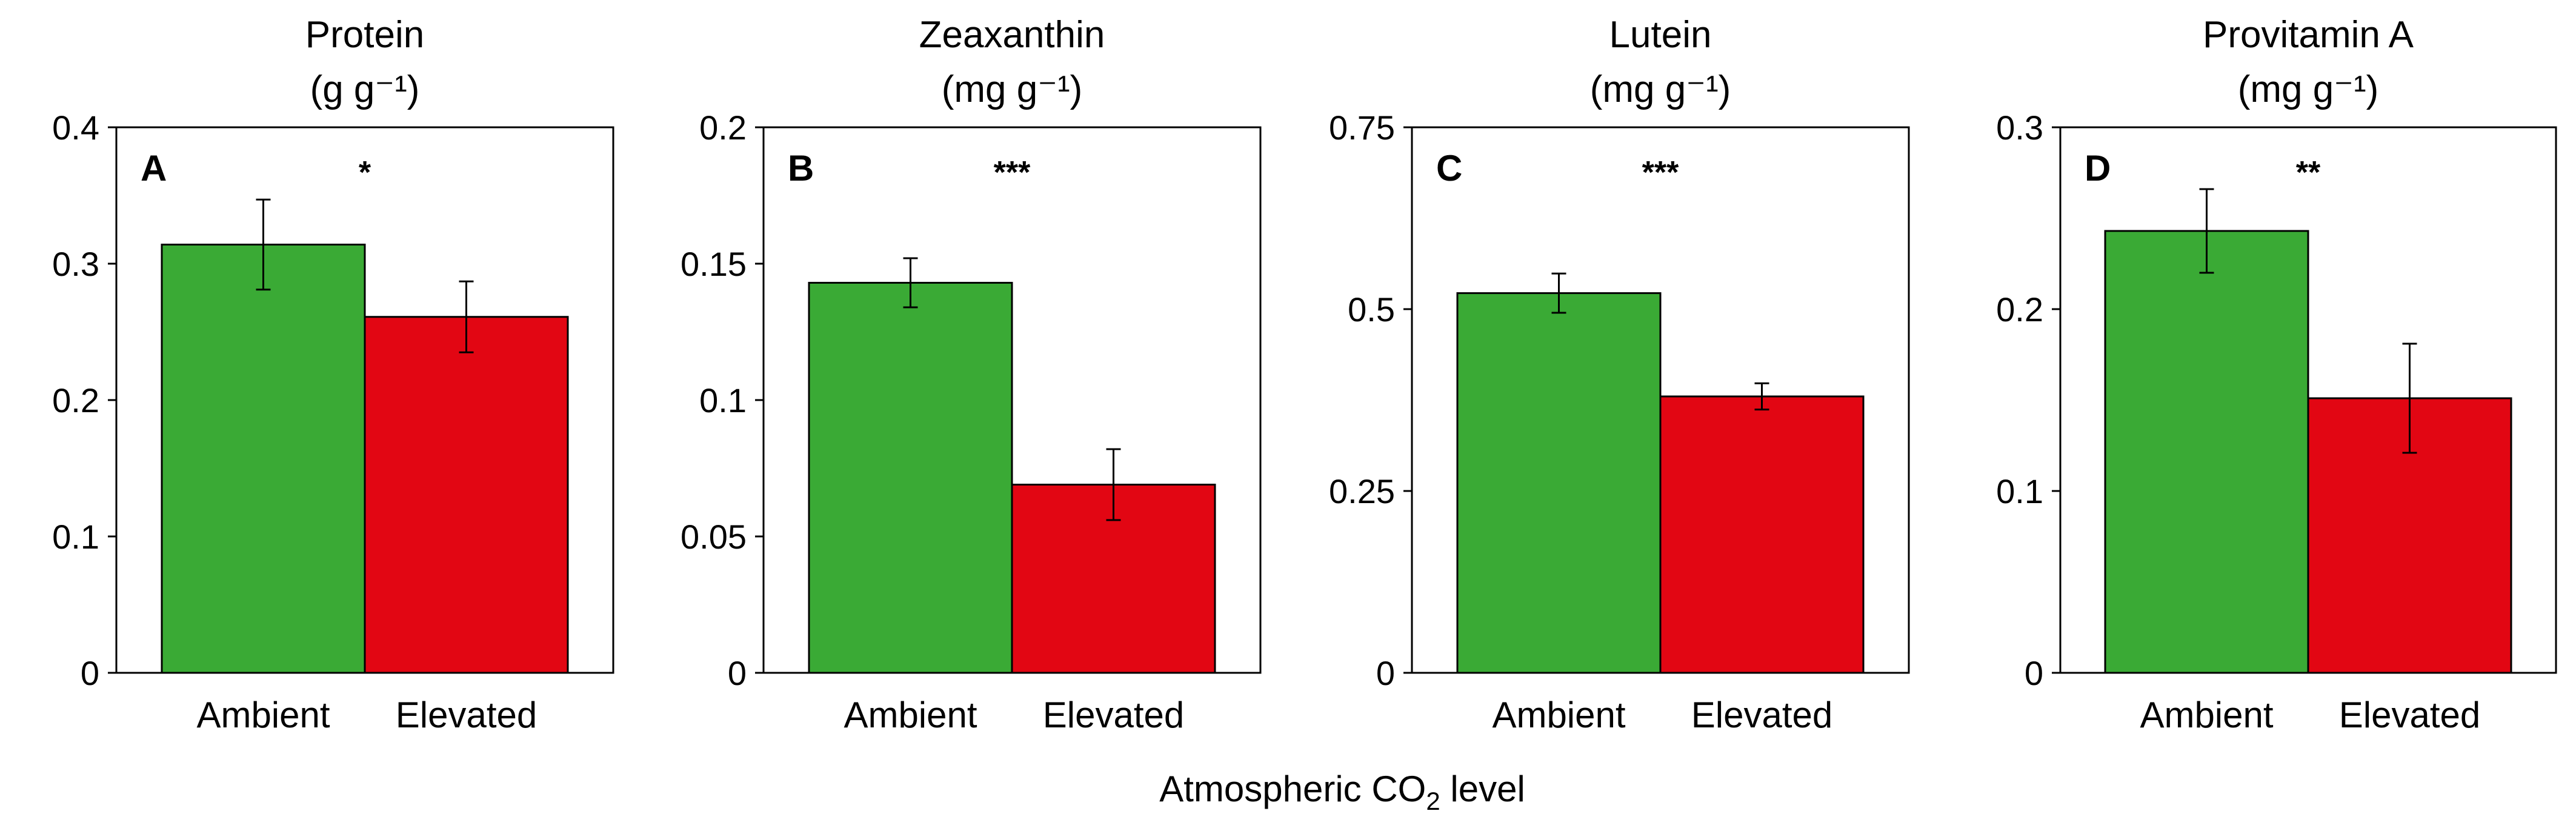 The height and width of the screenshot is (828, 2576). I want to click on chart-title: Zeaxanthin, so click(1012, 35).